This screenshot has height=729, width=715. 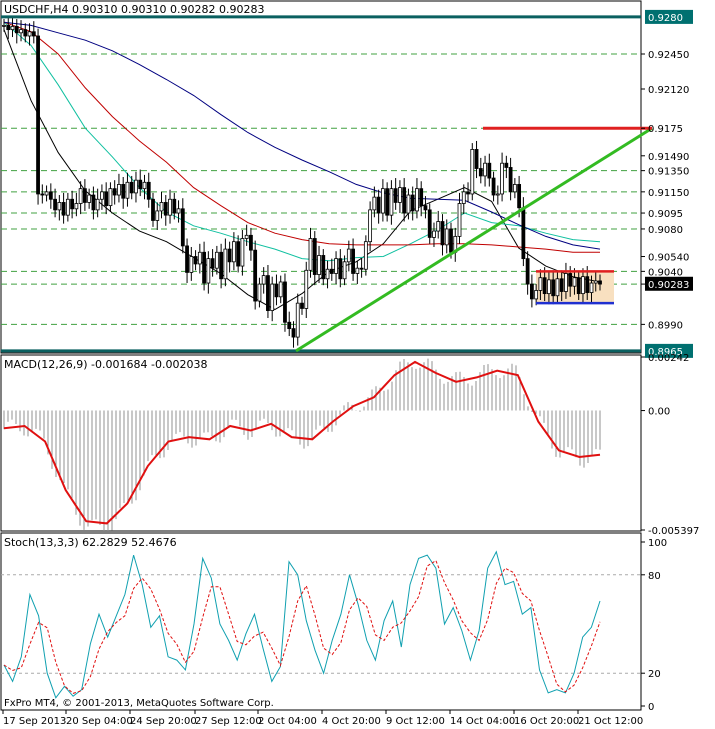 What do you see at coordinates (321, 624) in the screenshot?
I see `stoch-levels` at bounding box center [321, 624].